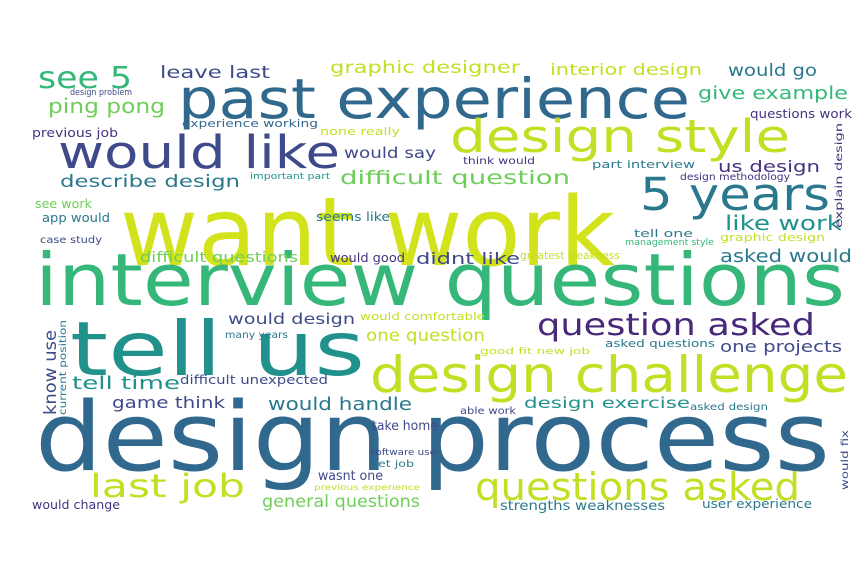  I want to click on word: would design, so click(291, 319).